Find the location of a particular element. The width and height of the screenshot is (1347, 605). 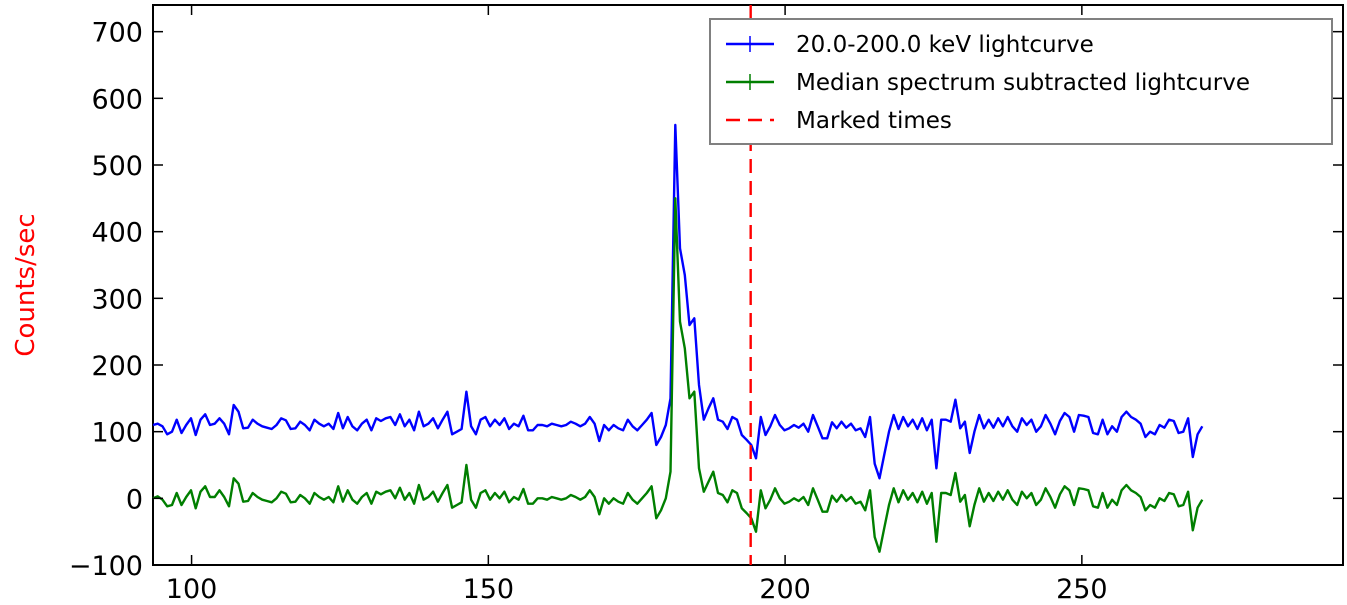

legend-entry: 20.0-200.0 keV lightcurve is located at coordinates (910, 45).